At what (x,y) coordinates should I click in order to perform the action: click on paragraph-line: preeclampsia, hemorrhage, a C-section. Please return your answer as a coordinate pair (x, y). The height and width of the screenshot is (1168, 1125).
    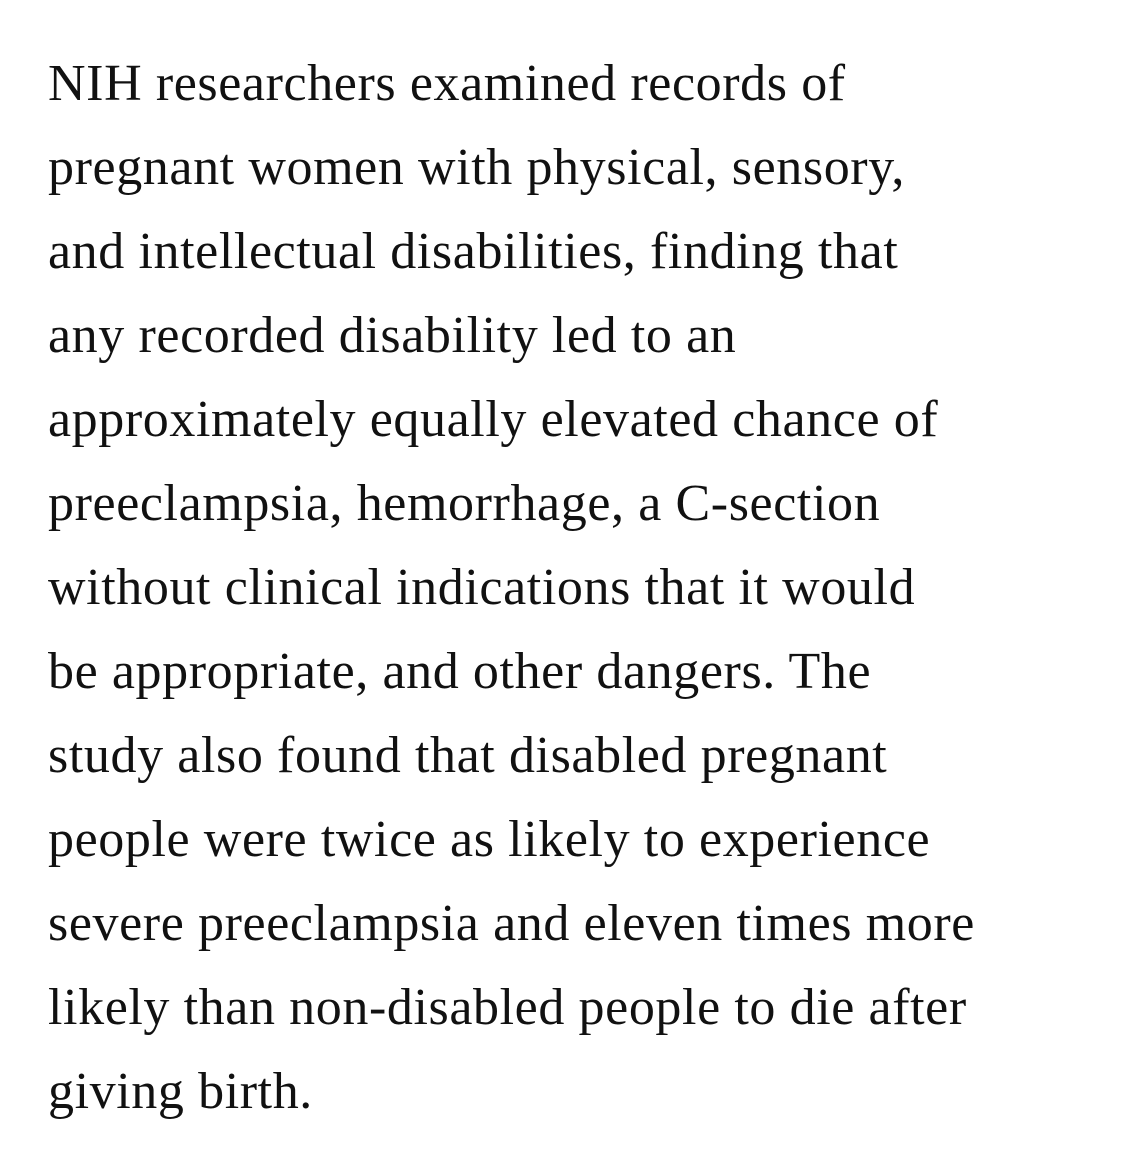
    Looking at the image, I should click on (464, 503).